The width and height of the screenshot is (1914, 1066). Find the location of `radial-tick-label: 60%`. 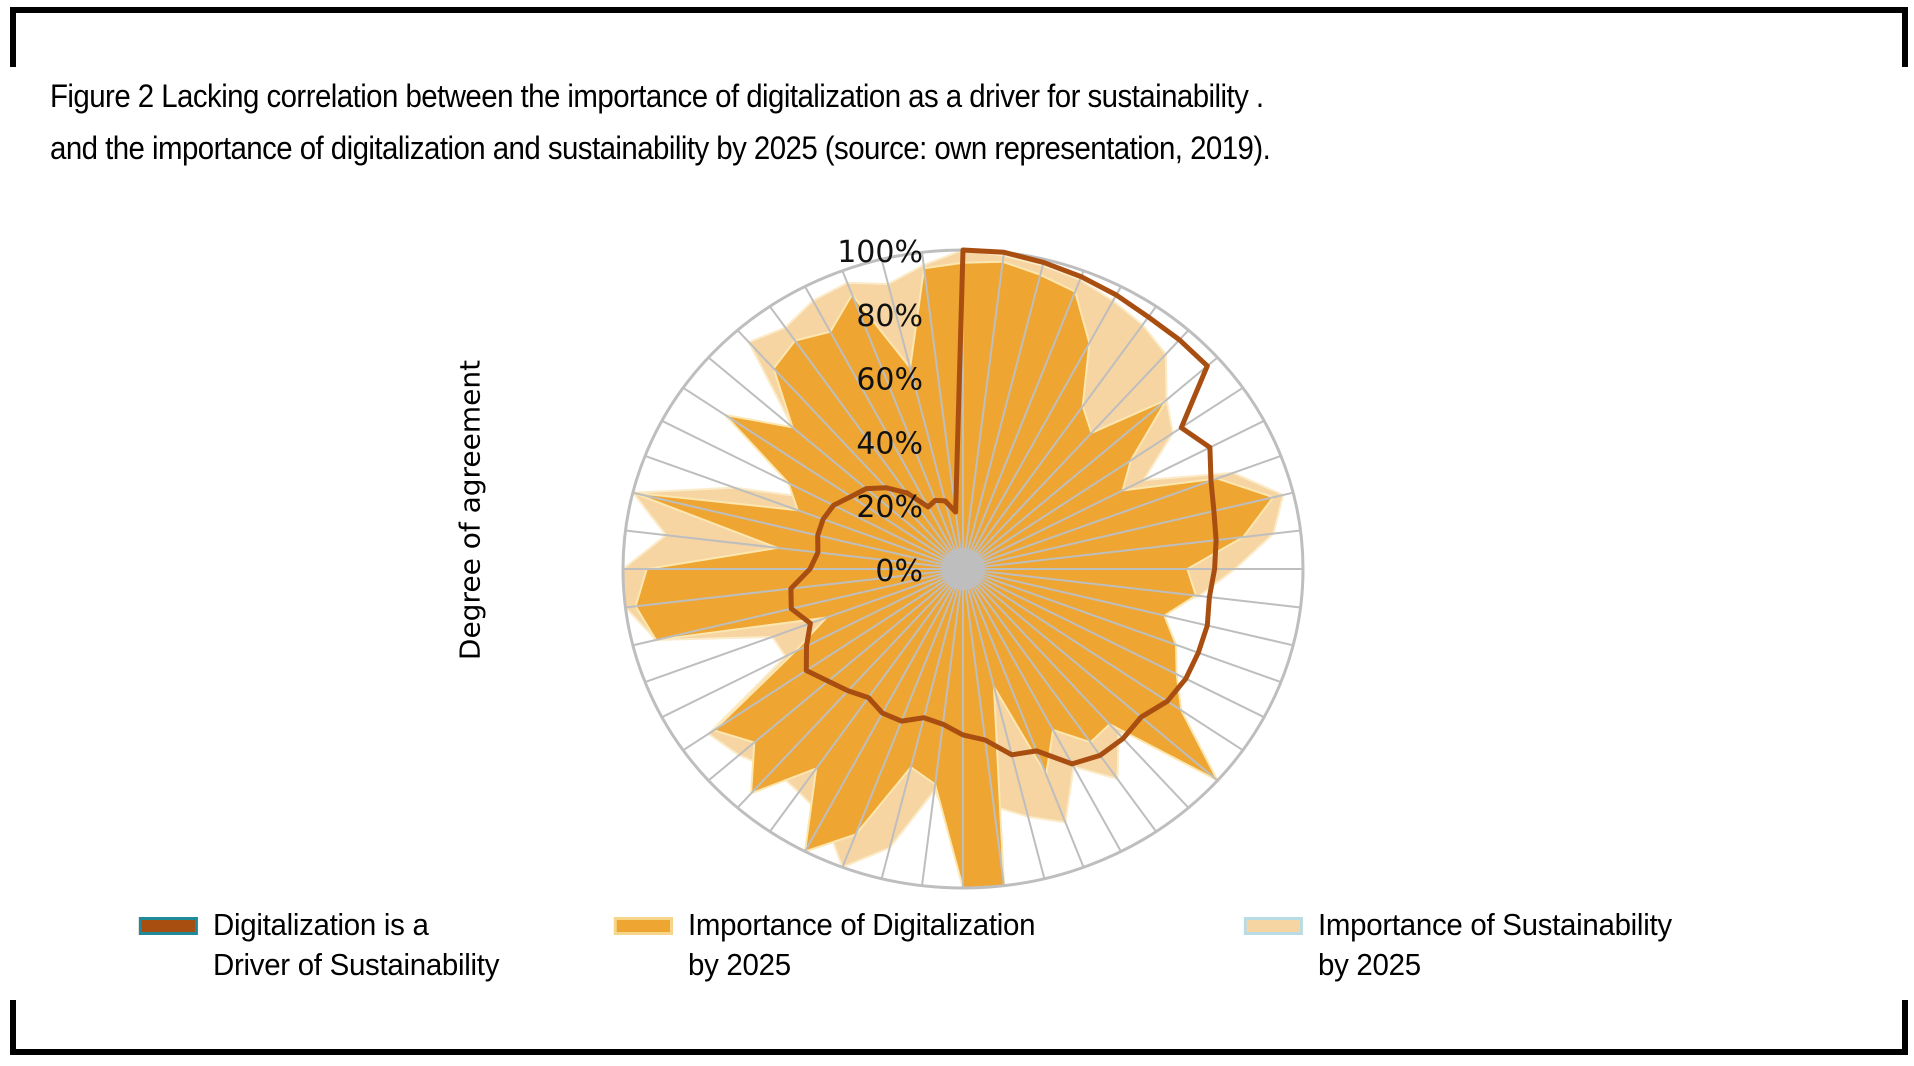

radial-tick-label: 60% is located at coordinates (889, 380).